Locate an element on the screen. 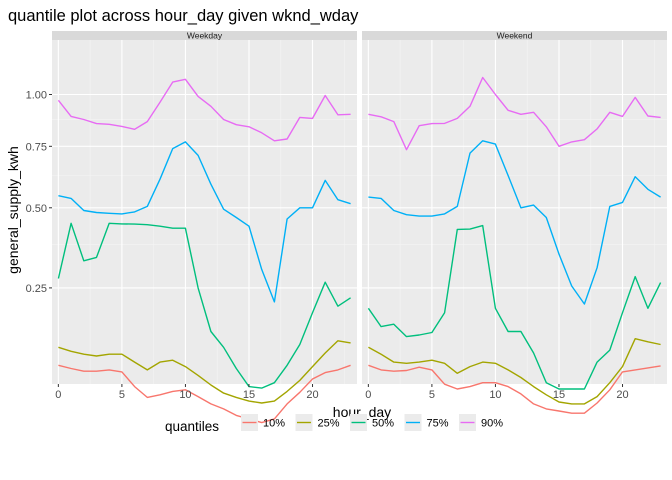 This screenshot has width=672, height=480. legend-item-50pct: 50% is located at coordinates (372, 422).